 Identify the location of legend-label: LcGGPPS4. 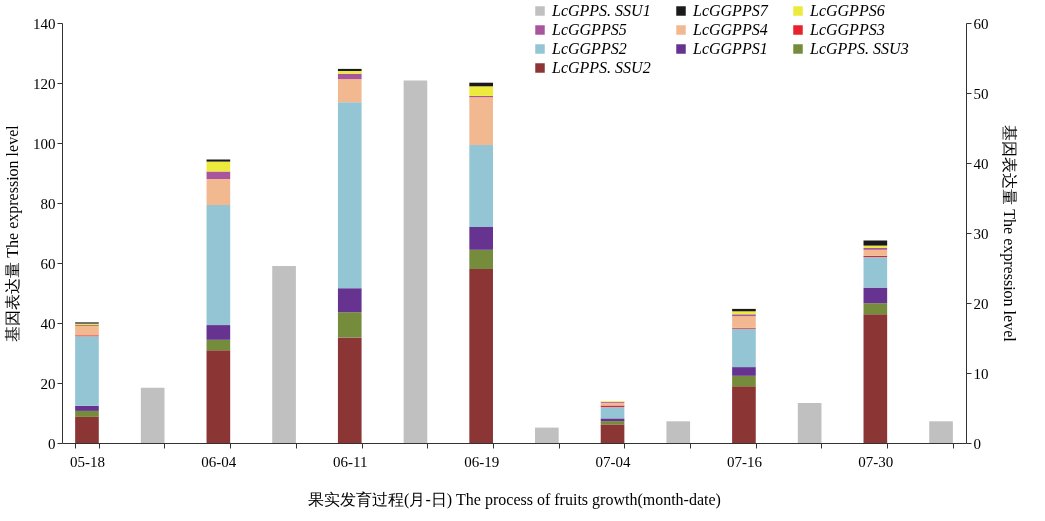
(730, 29).